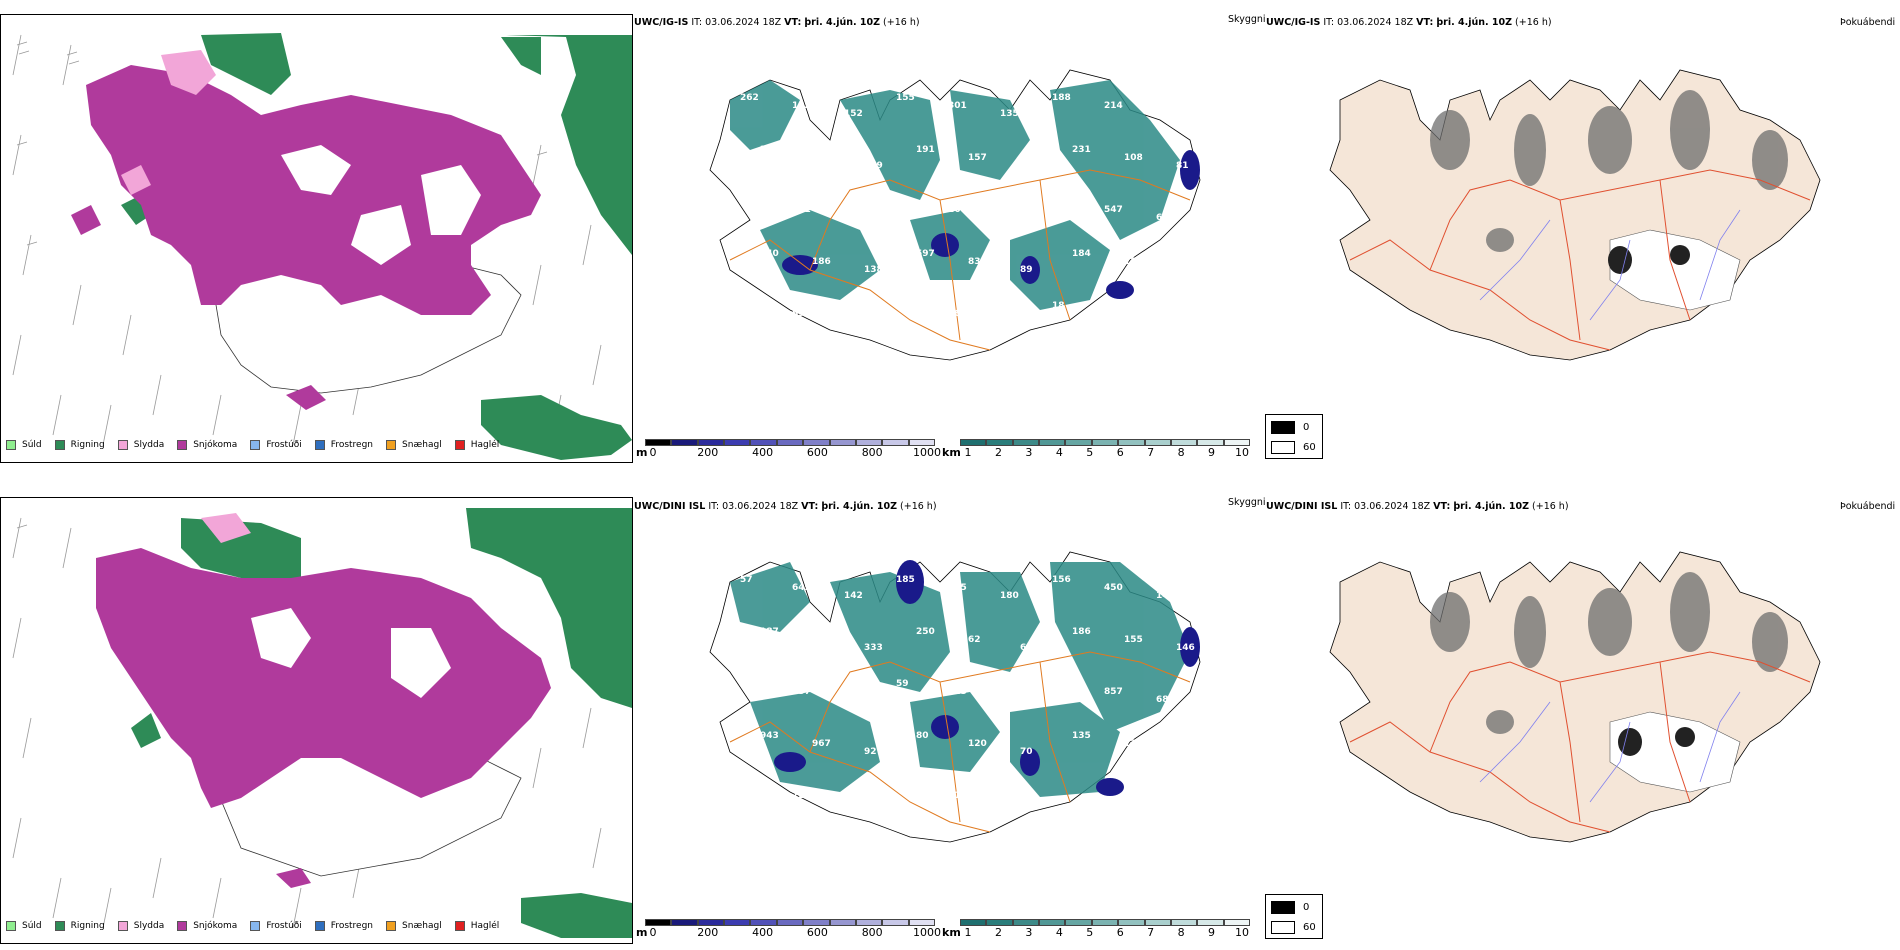 This screenshot has width=1900, height=950. Describe the element at coordinates (1090, 452) in the screenshot. I see `scale-tick-label: 5` at that location.